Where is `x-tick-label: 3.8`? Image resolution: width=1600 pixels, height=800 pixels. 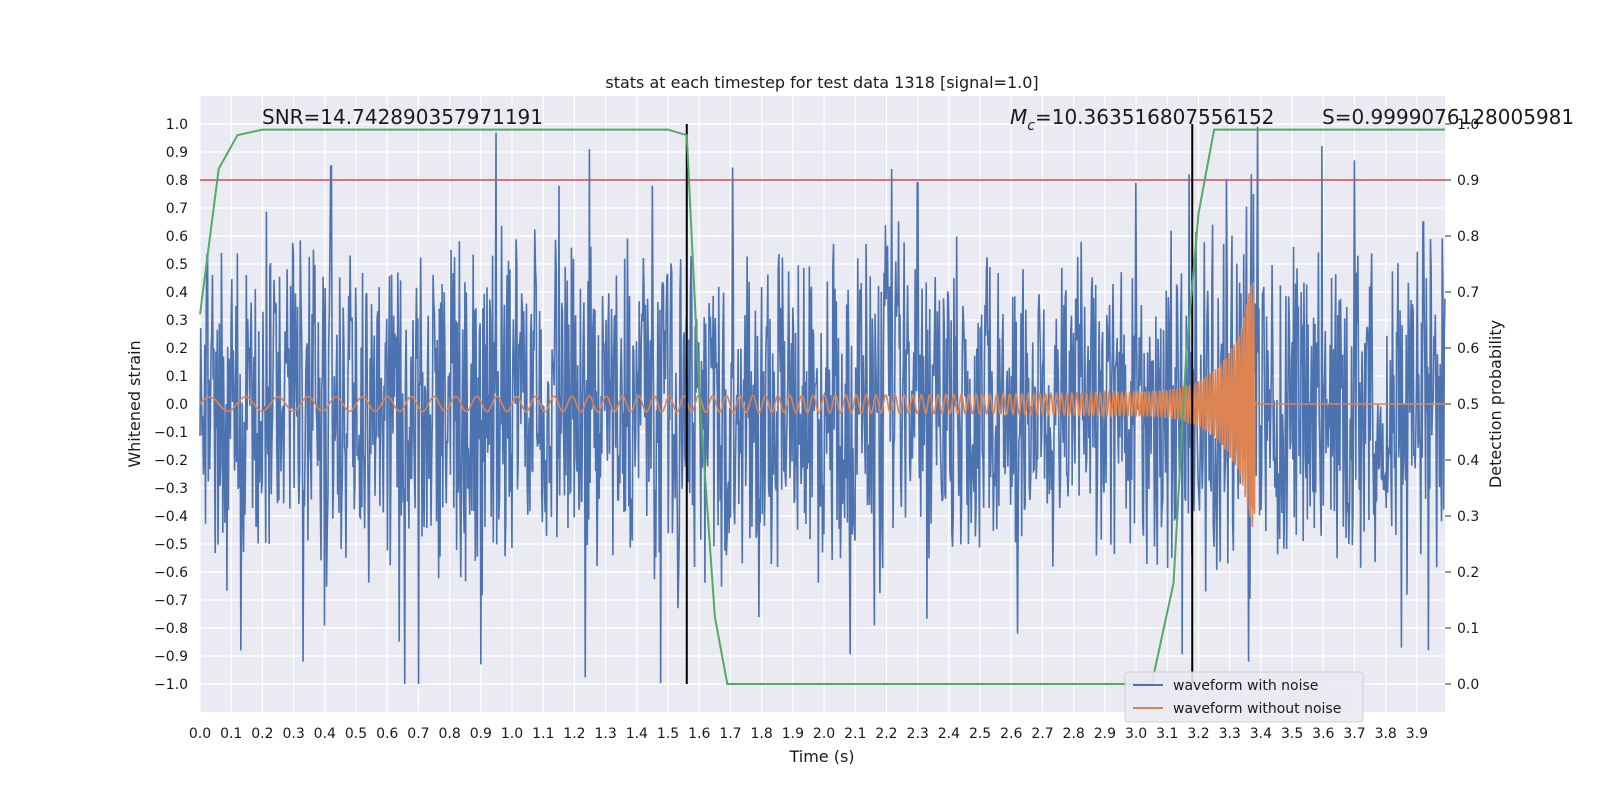
x-tick-label: 3.8 is located at coordinates (1386, 734).